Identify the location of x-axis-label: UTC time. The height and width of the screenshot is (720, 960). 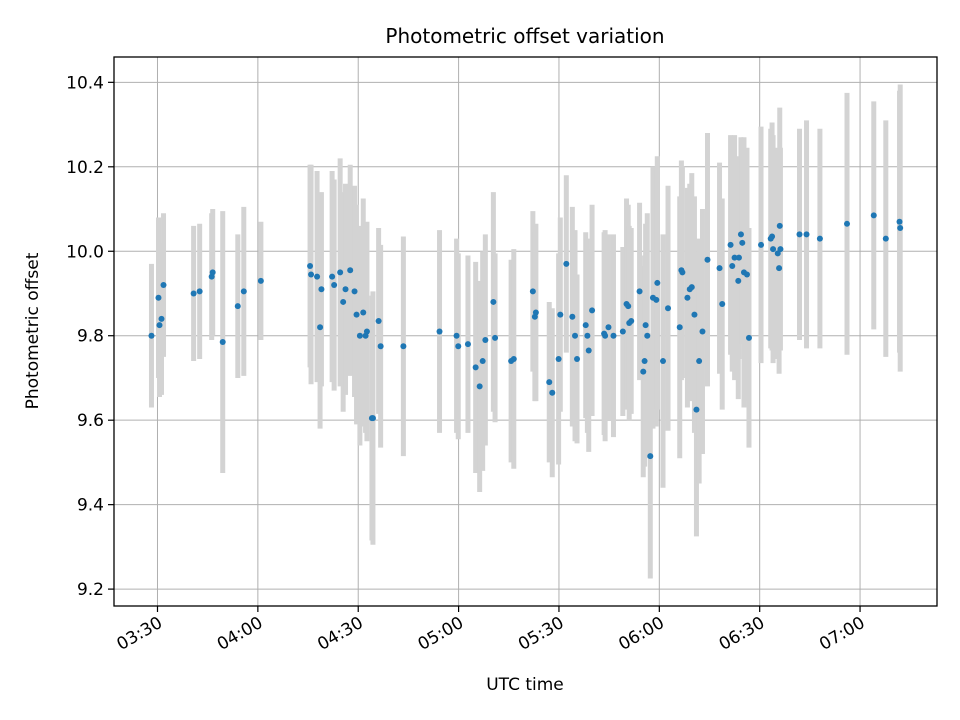
(525, 685).